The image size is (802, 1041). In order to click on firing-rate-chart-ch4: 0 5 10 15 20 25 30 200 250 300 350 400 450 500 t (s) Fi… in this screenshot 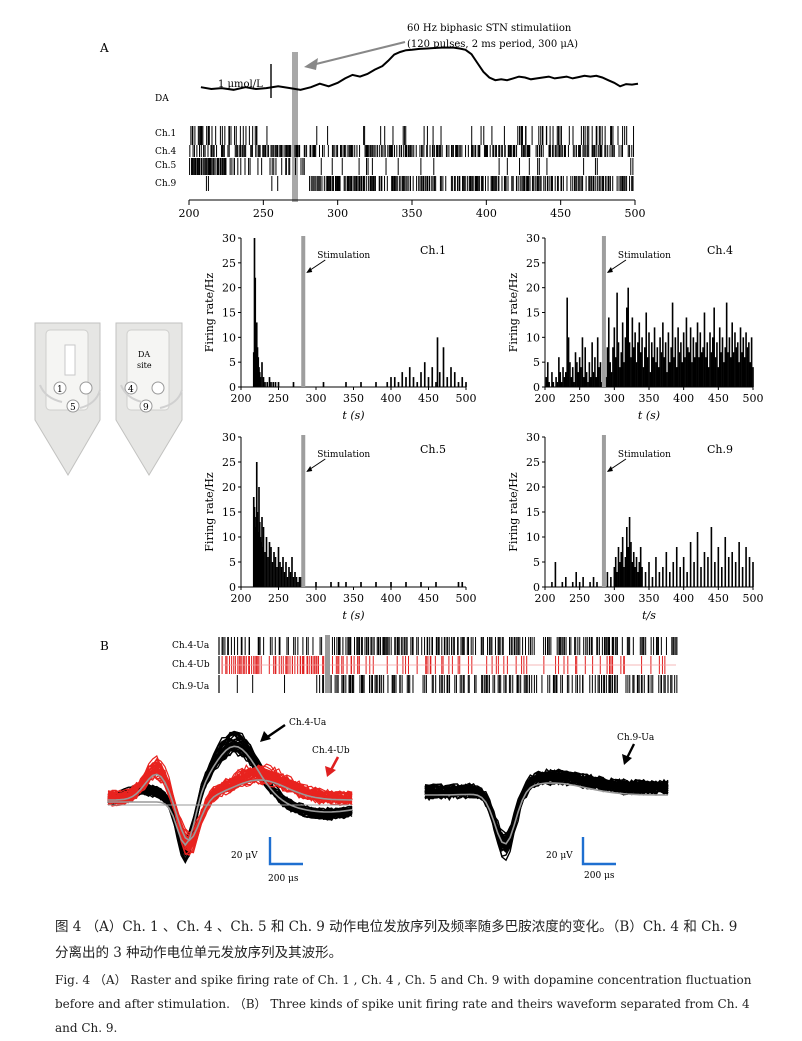, I will do `click(635, 327)`.